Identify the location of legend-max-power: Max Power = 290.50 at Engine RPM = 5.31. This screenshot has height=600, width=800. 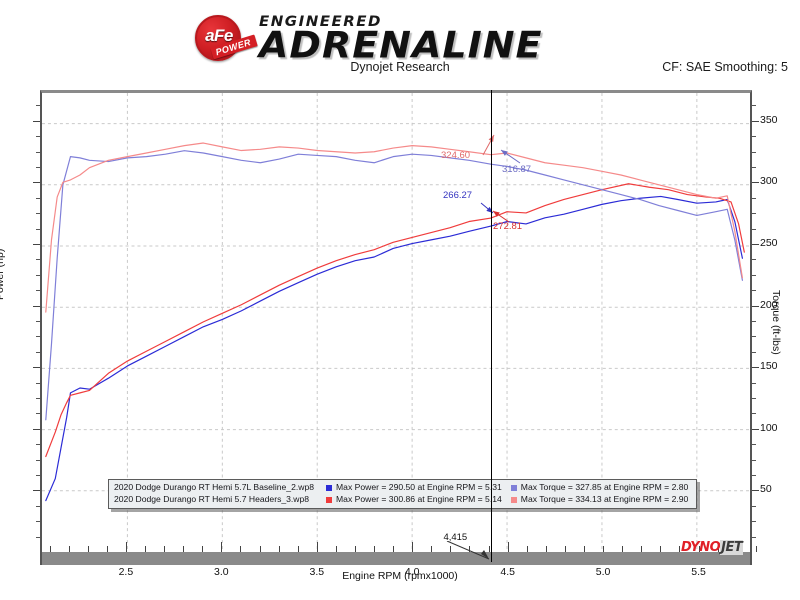
(418, 488).